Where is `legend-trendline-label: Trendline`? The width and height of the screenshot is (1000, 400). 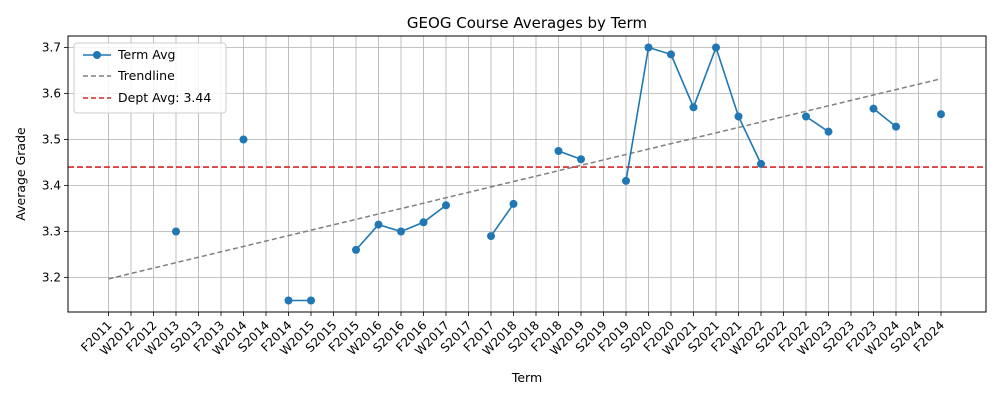
legend-trendline-label: Trendline is located at coordinates (146, 75).